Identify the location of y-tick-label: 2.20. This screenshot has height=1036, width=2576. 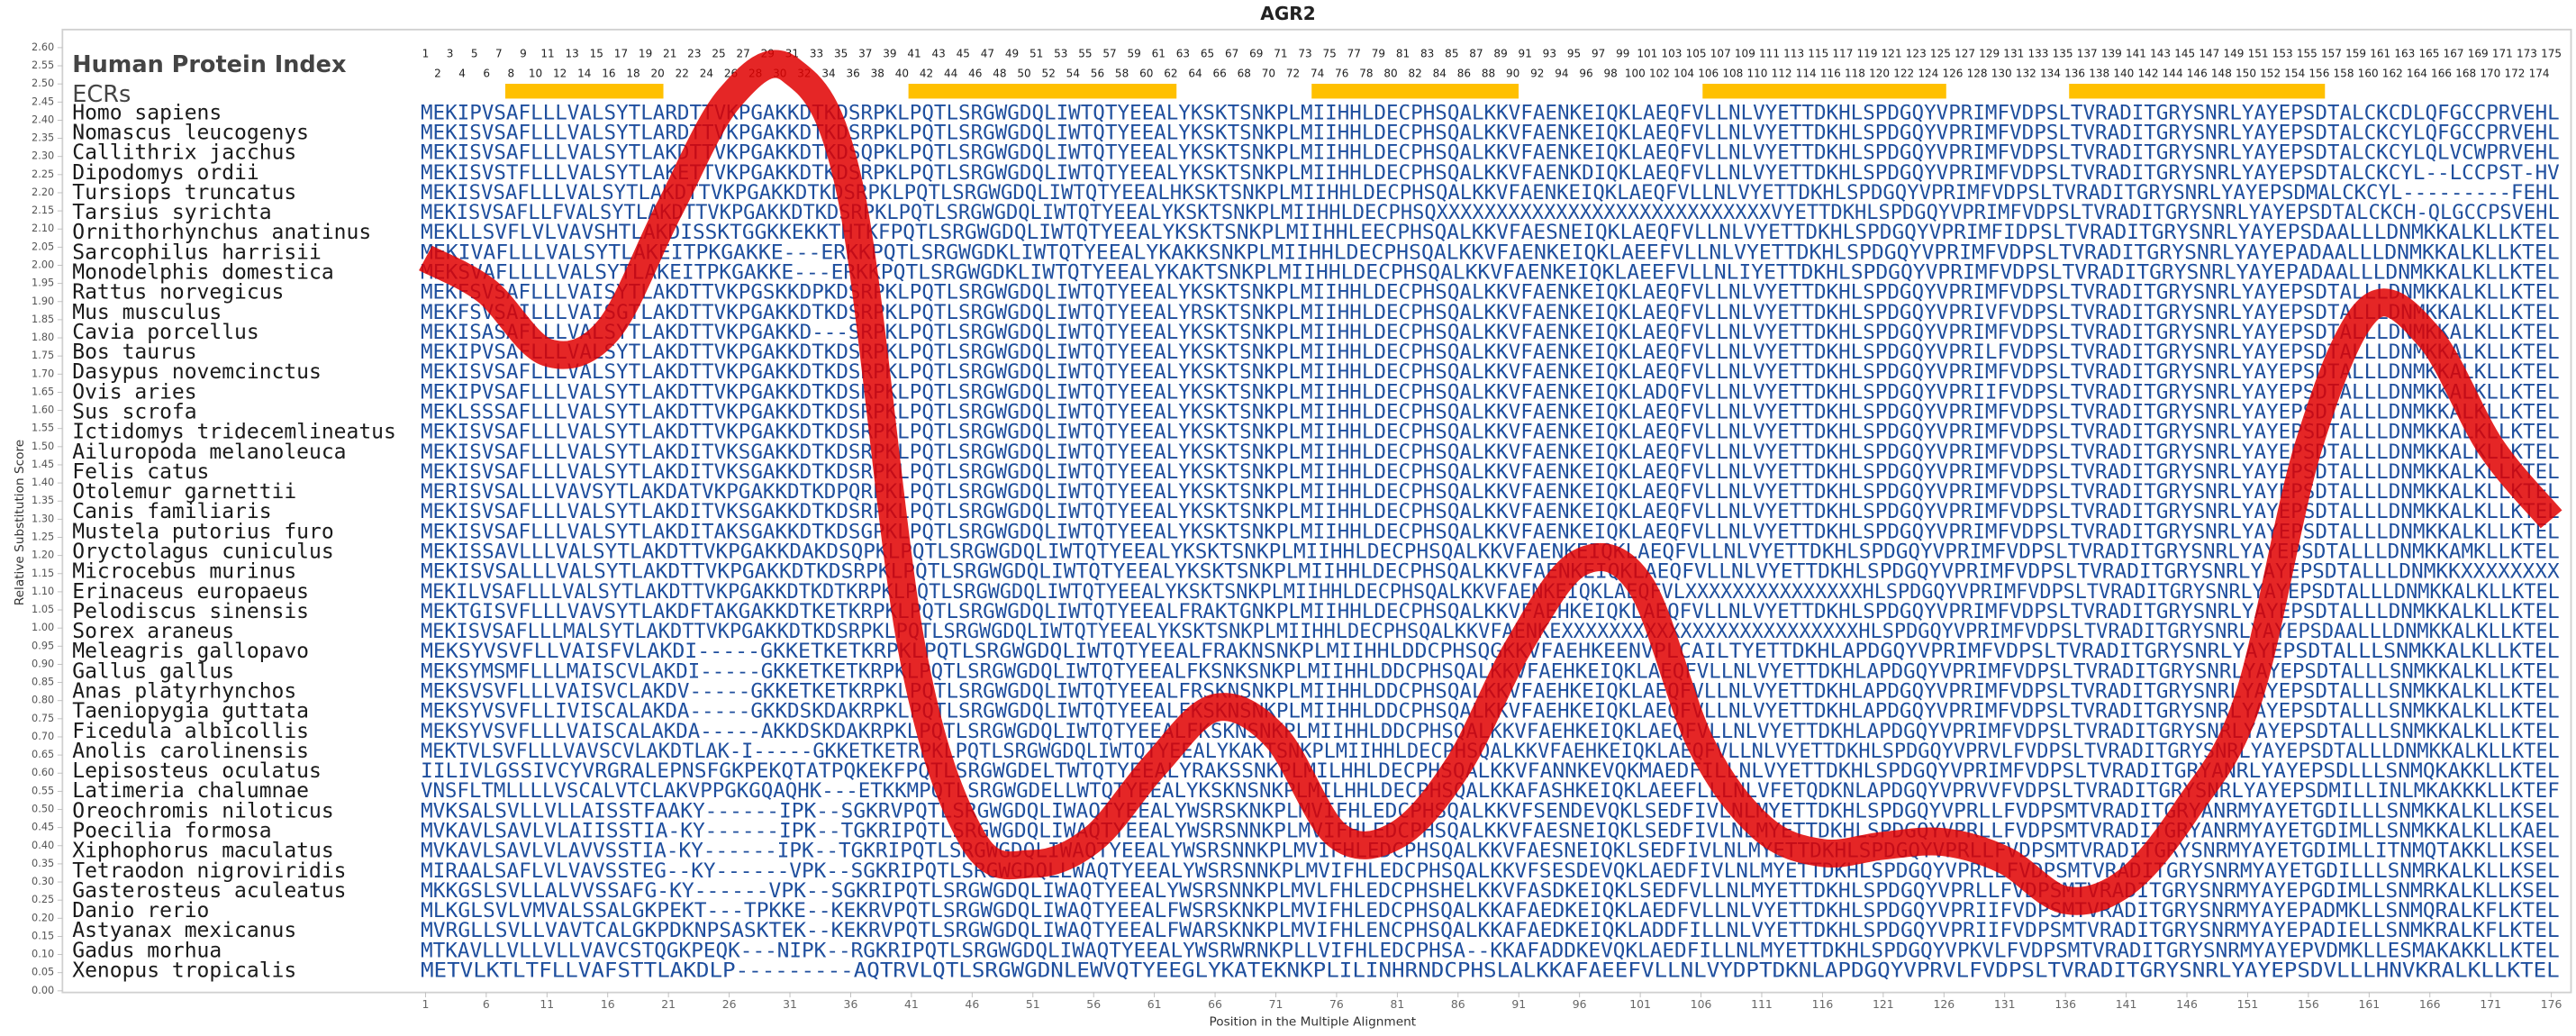
(43, 192).